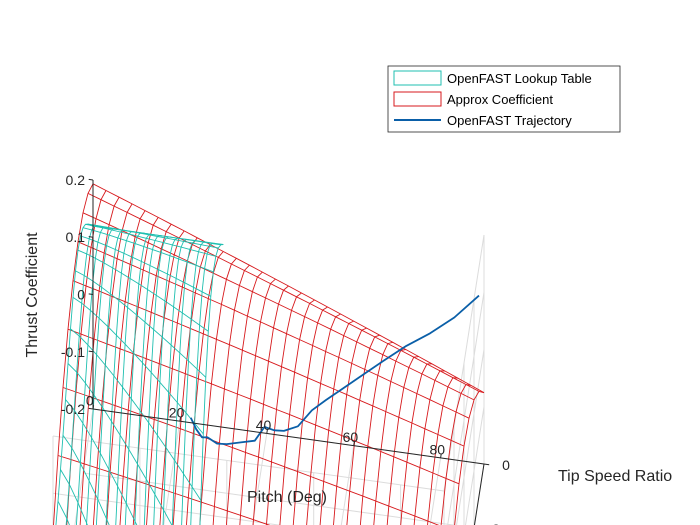 Image resolution: width=700 pixels, height=525 pixels. What do you see at coordinates (351, 437) in the screenshot?
I see `x-tick-label: 60` at bounding box center [351, 437].